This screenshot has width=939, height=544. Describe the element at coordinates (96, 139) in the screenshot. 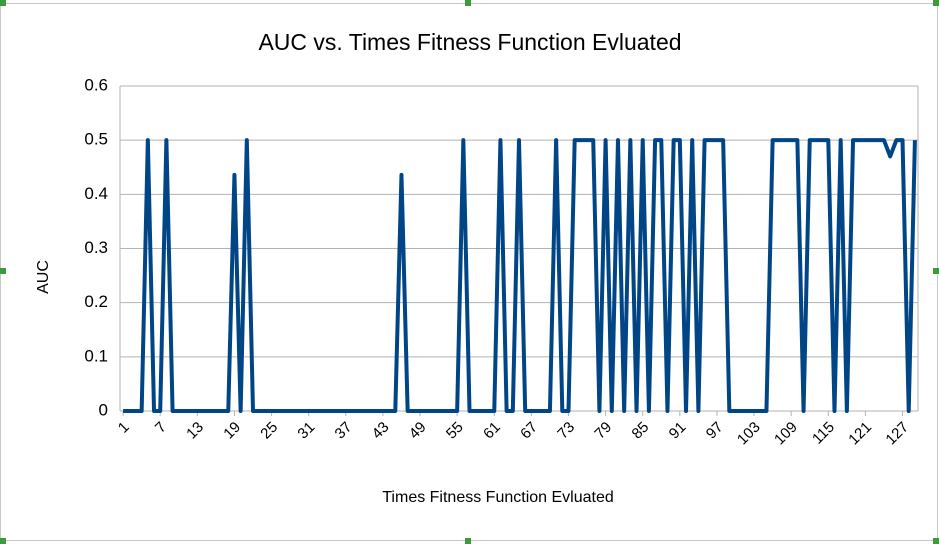

I see `y-tick-label: 0.5` at that location.